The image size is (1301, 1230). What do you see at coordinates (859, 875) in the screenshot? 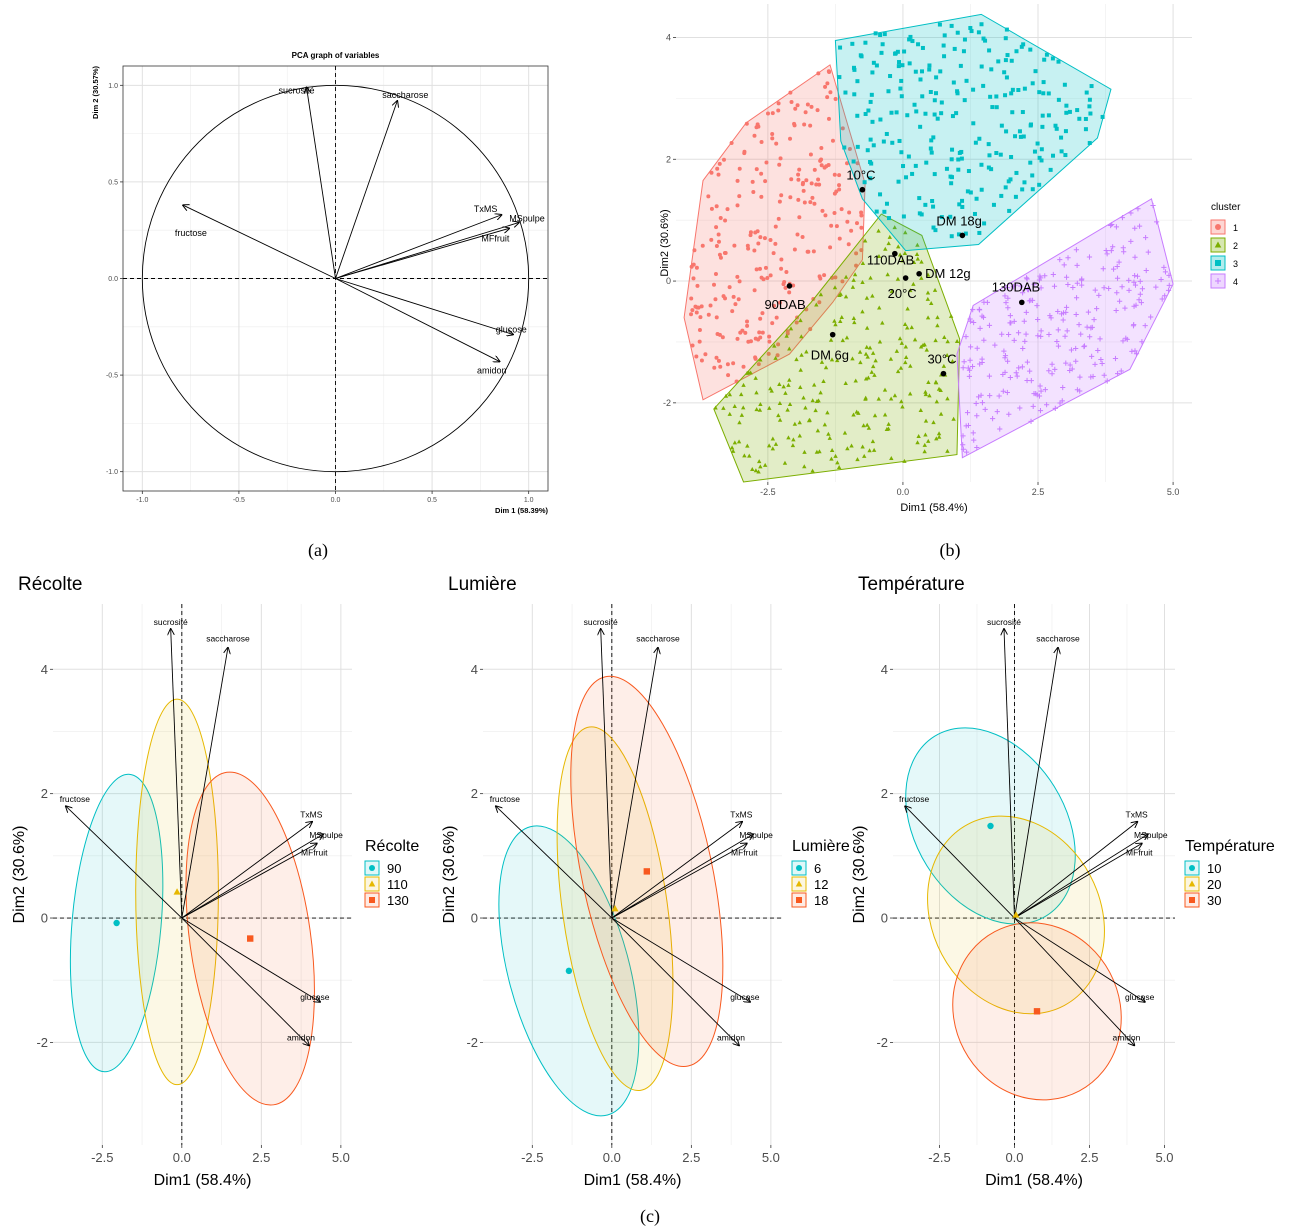
I see `y-axis-label: Dim2 (30.6%)` at bounding box center [859, 875].